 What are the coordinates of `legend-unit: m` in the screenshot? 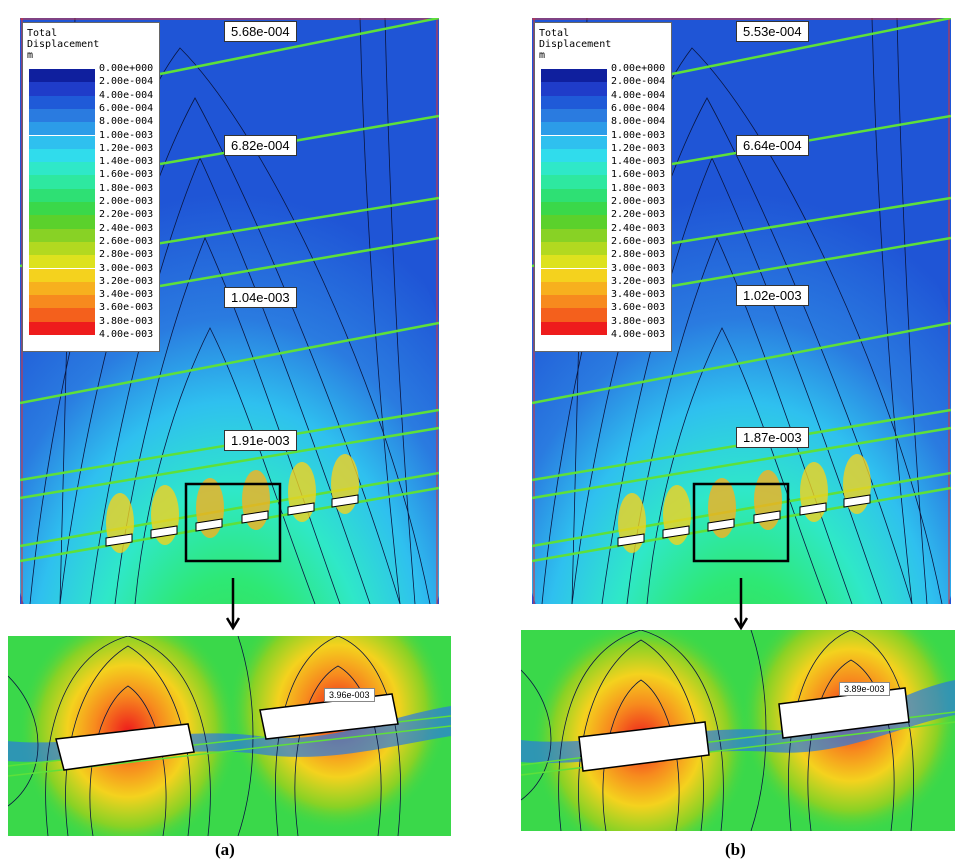 It's located at (542, 55).